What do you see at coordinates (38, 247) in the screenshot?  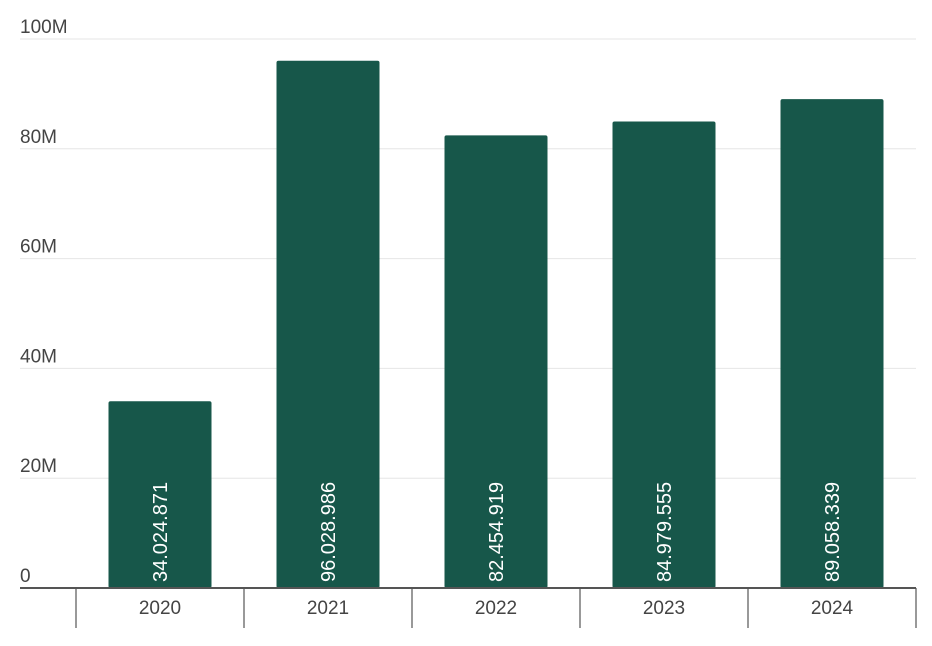 I see `y-tick-label: 60M` at bounding box center [38, 247].